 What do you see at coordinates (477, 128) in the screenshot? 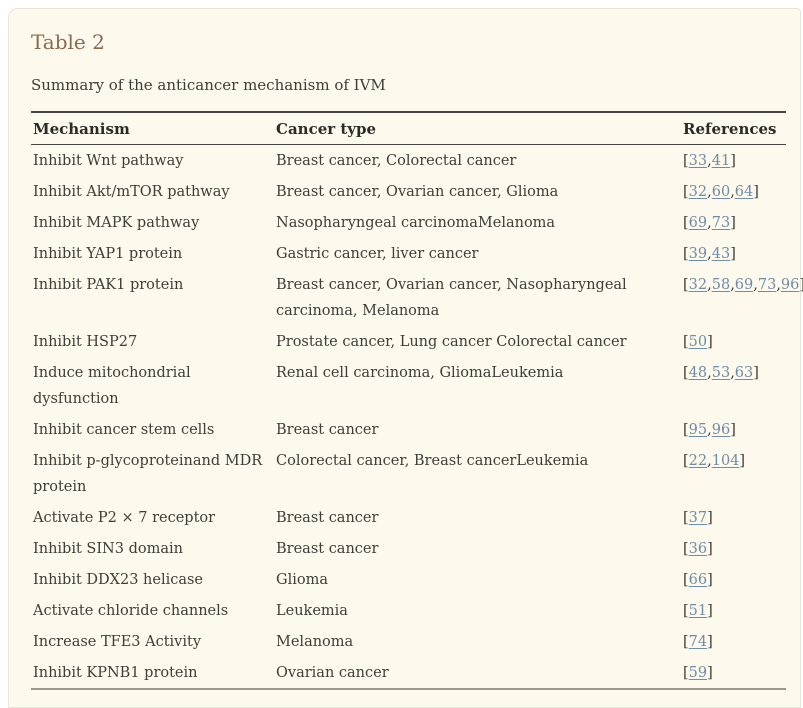
I see `column-header-cancer-type: Cancer type` at bounding box center [477, 128].